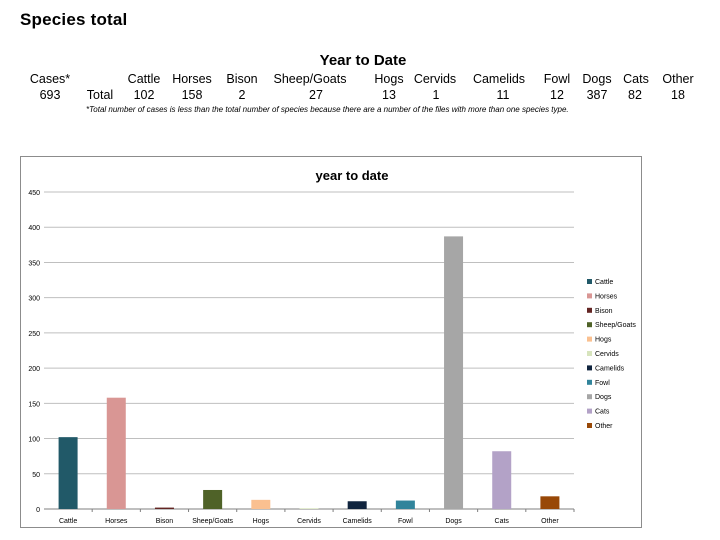 This screenshot has height=540, width=720. What do you see at coordinates (557, 95) in the screenshot?
I see `value-fowl: 12` at bounding box center [557, 95].